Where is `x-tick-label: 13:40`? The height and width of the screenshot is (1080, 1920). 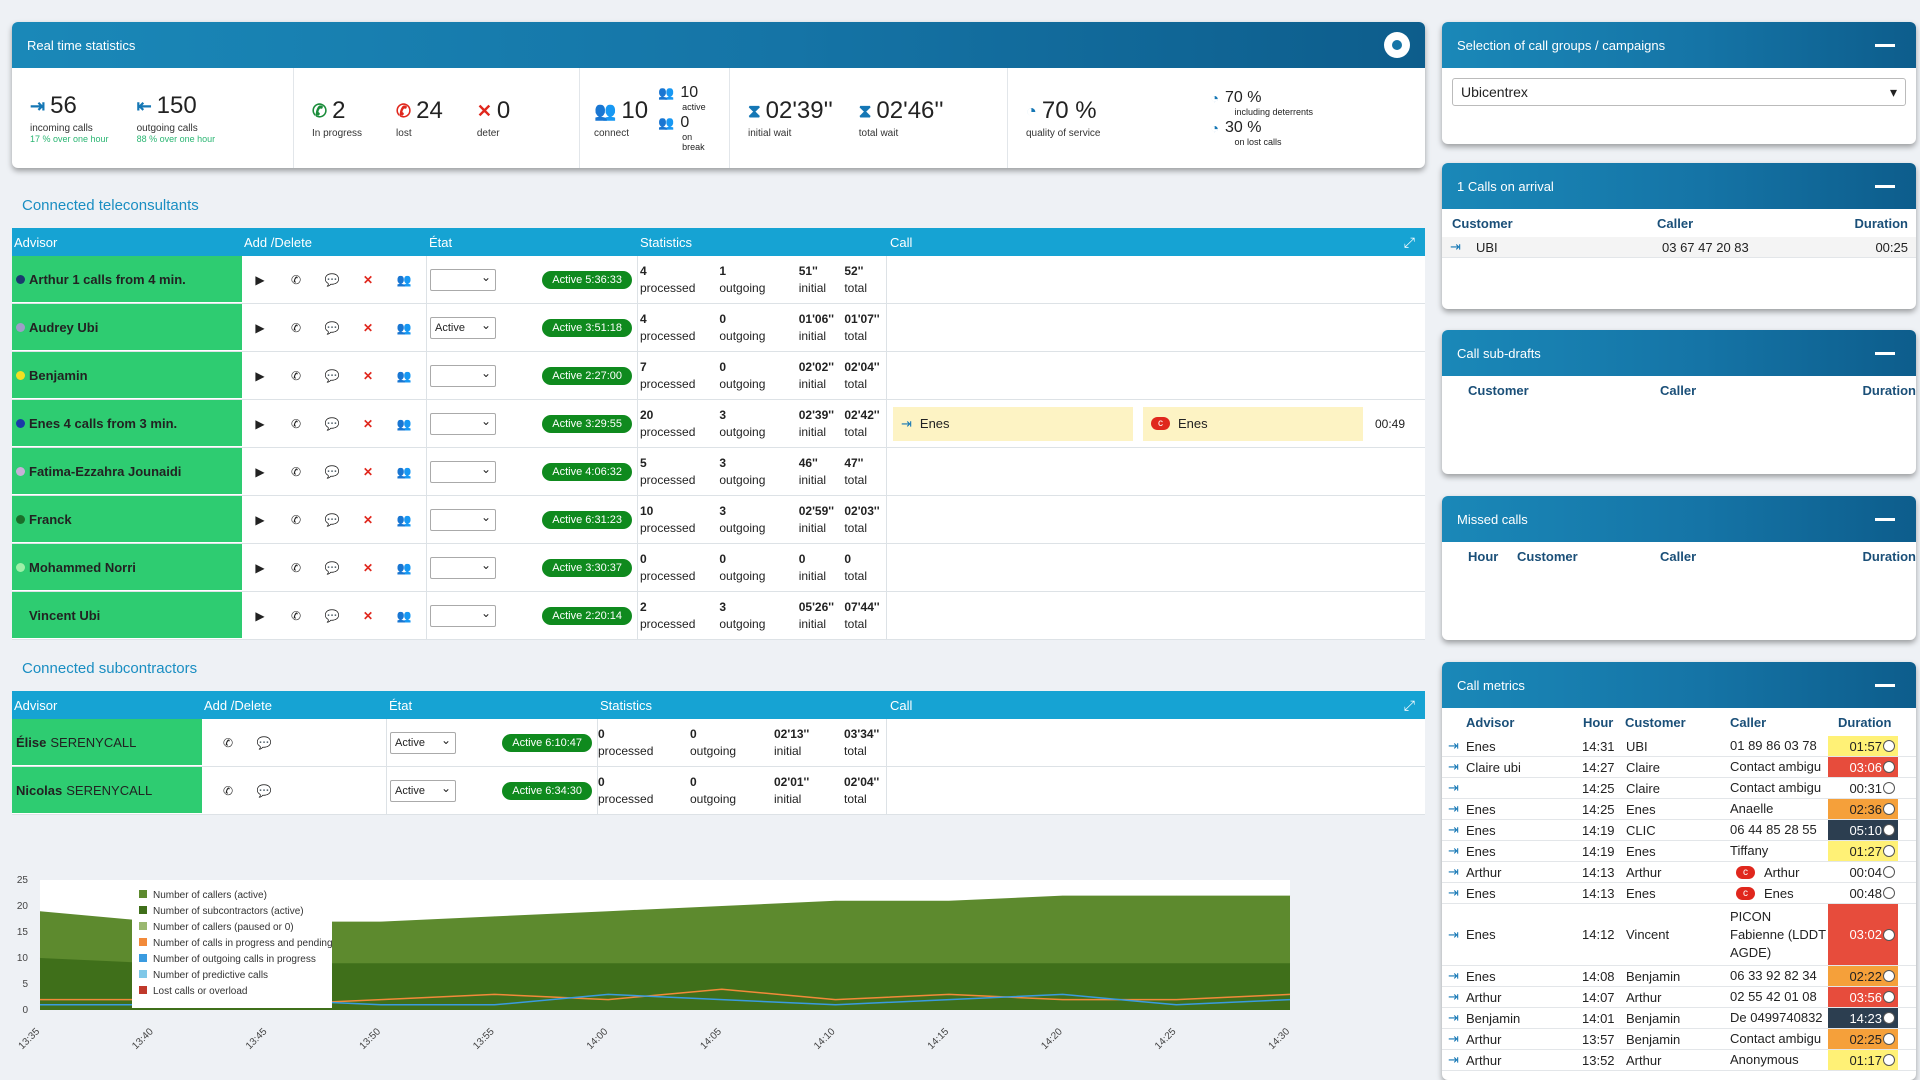 x-tick-label: 13:40 is located at coordinates (143, 1039).